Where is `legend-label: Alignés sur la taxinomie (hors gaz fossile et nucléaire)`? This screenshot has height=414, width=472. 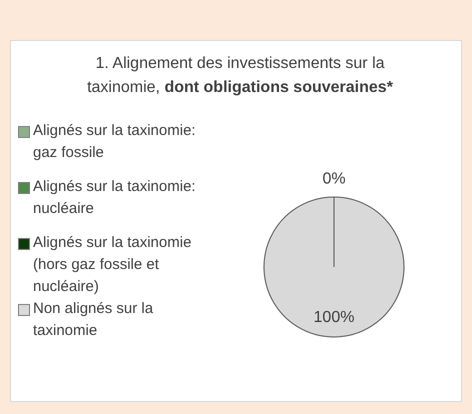
legend-label: Alignés sur la taxinomie (hors gaz fossile et nucléaire) is located at coordinates (112, 265).